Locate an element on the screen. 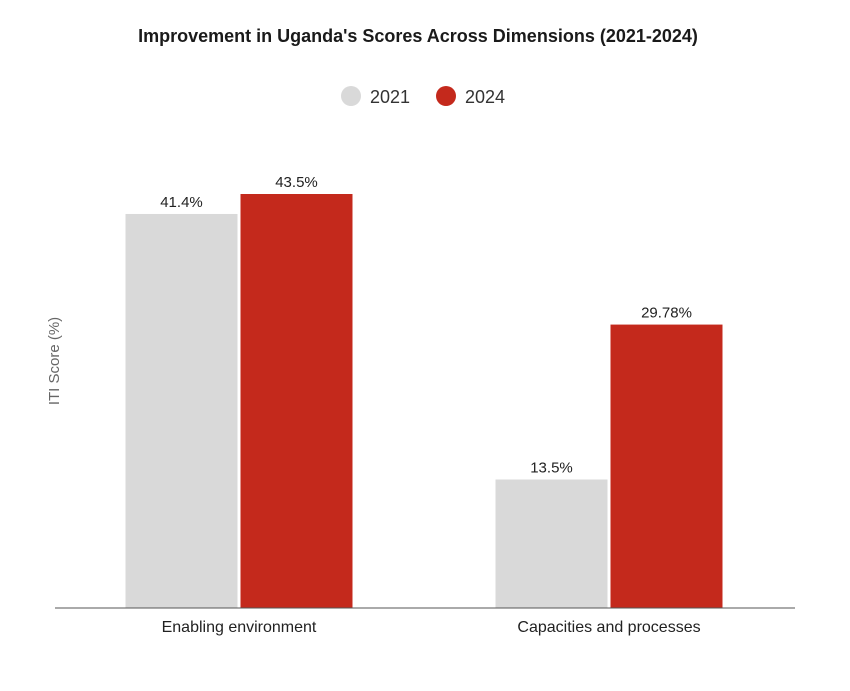 This screenshot has width=850, height=691. data-label-2021-0: 41.4% is located at coordinates (181, 202).